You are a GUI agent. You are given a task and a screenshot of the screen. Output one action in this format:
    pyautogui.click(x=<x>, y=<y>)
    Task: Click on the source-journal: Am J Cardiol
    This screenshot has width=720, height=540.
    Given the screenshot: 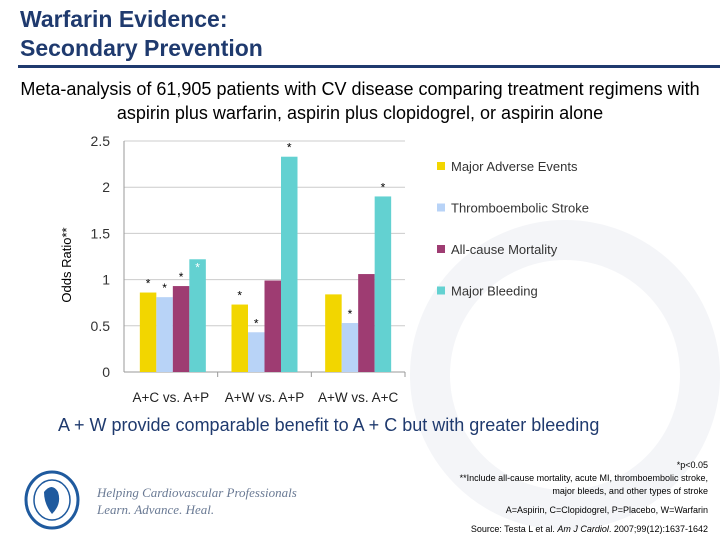 What is the action you would take?
    pyautogui.click(x=583, y=529)
    